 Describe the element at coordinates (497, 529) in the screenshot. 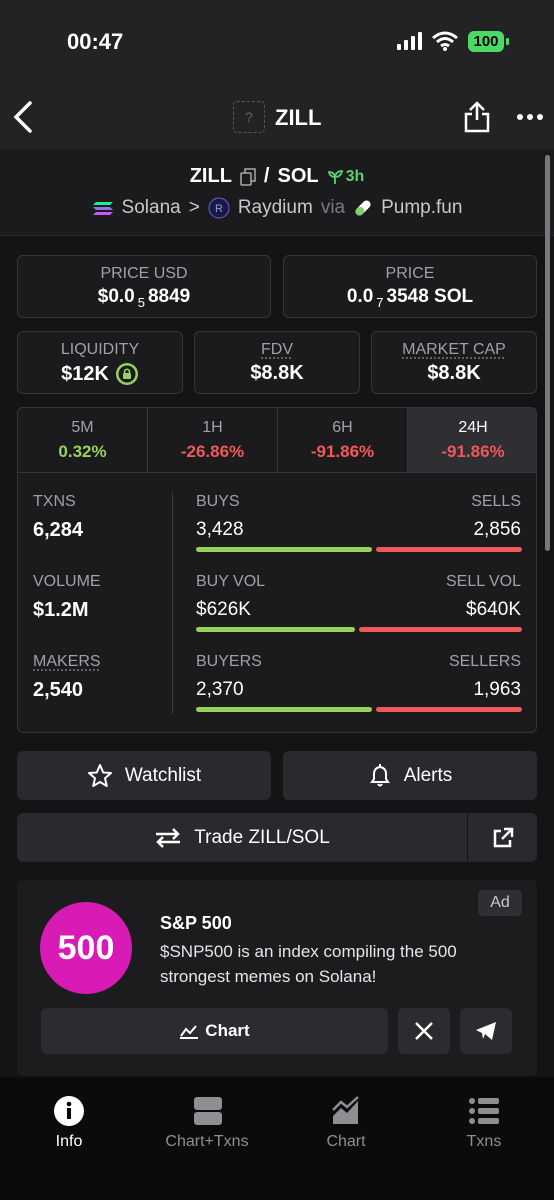

I see `sell-value: 2,856` at that location.